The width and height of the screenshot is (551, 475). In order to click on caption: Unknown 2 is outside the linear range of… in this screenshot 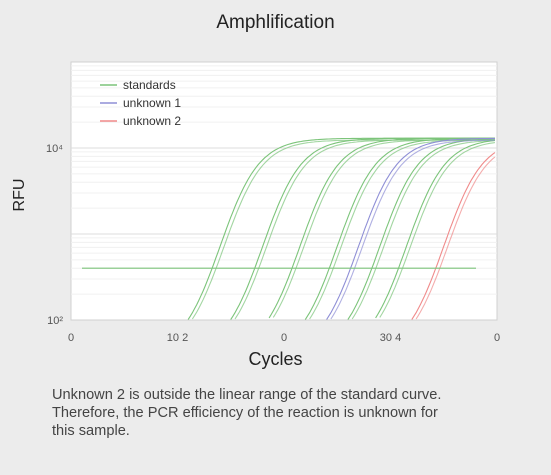, I will do `click(292, 413)`.